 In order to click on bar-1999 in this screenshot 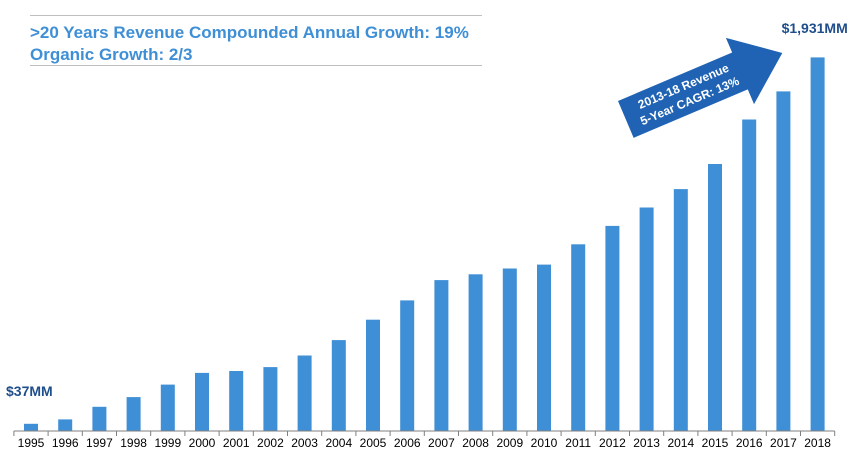, I will do `click(167, 407)`.